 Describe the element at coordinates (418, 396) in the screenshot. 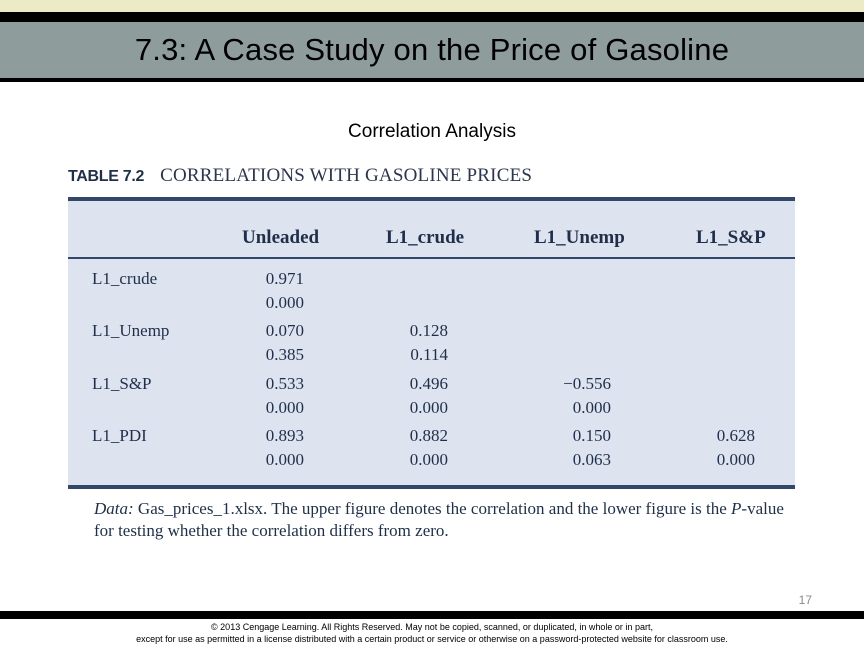

I see `table-cell: 0.496 0.000` at that location.